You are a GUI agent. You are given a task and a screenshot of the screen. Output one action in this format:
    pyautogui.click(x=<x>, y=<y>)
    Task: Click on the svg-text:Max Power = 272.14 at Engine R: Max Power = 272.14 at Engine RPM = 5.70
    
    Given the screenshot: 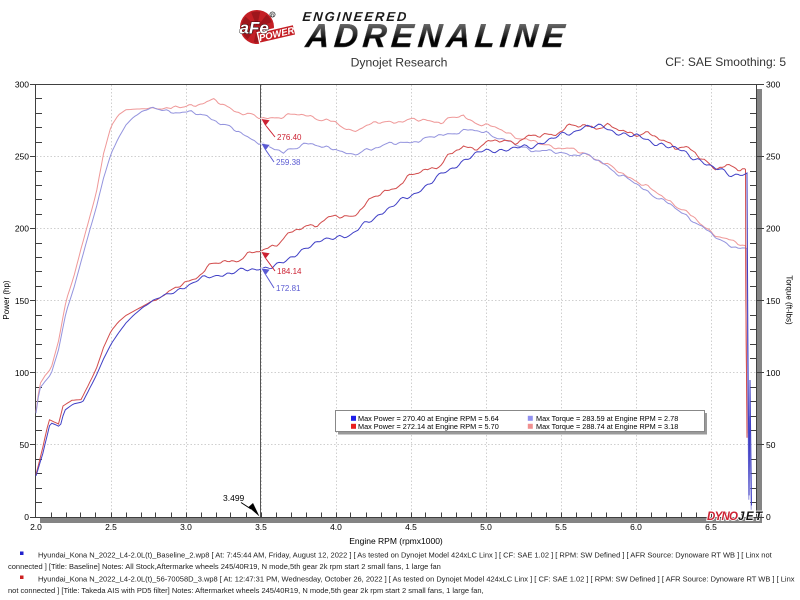 What is the action you would take?
    pyautogui.click(x=428, y=426)
    